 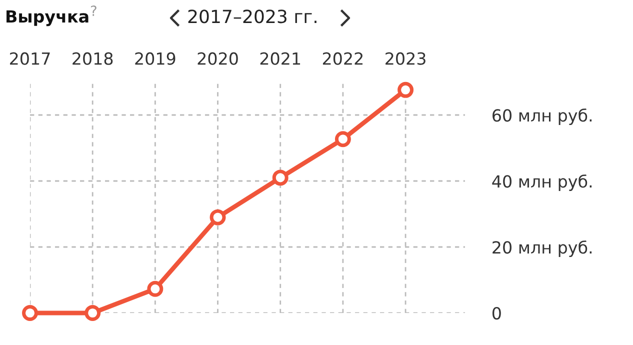 What do you see at coordinates (47, 18) in the screenshot?
I see `chart-title: Выручка` at bounding box center [47, 18].